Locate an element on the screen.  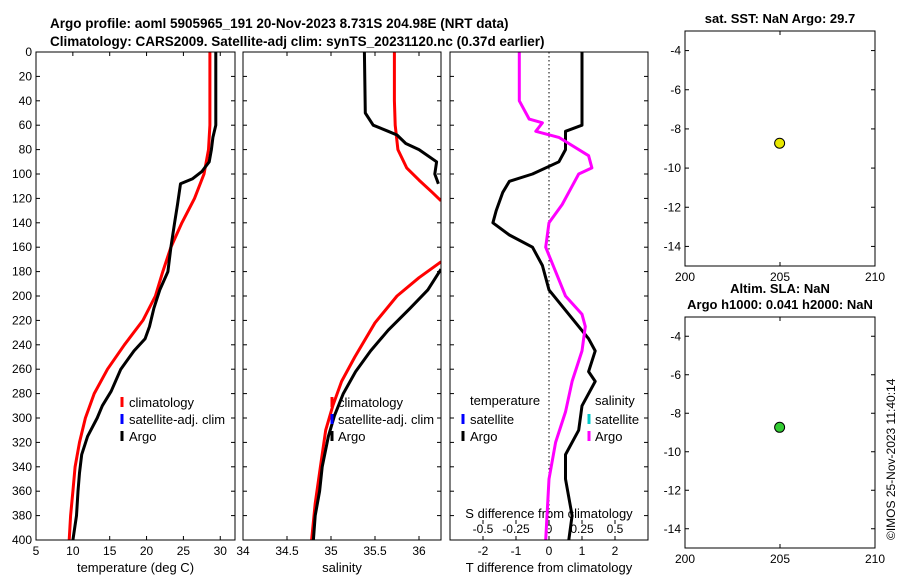
difference-xlabel: T difference from climatology is located at coordinates (549, 567).